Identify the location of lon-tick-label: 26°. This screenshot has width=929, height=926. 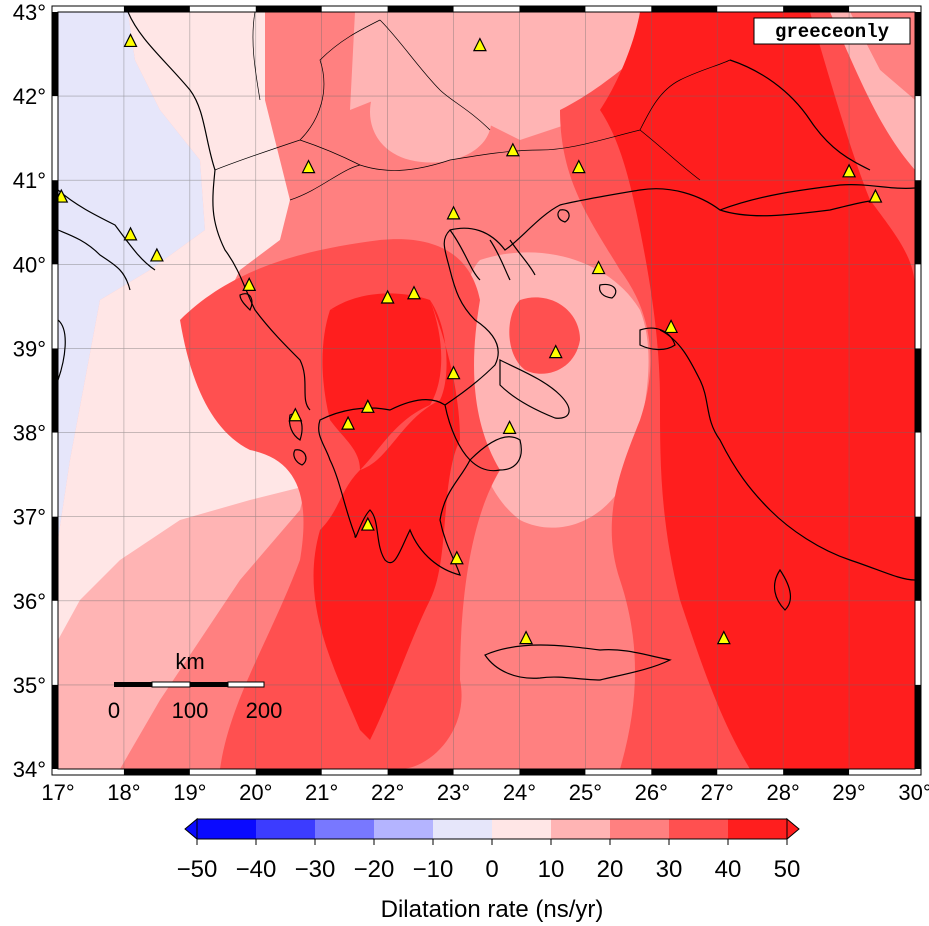
(651, 792).